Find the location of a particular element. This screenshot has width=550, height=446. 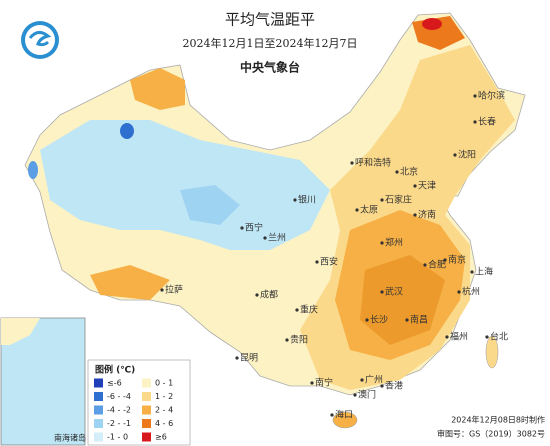

city-label: 银川 is located at coordinates (307, 200).